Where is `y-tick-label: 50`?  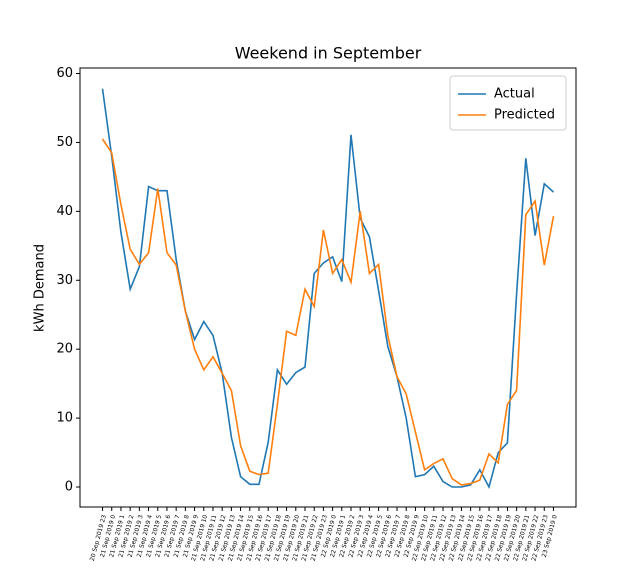 y-tick-label: 50 is located at coordinates (64, 142).